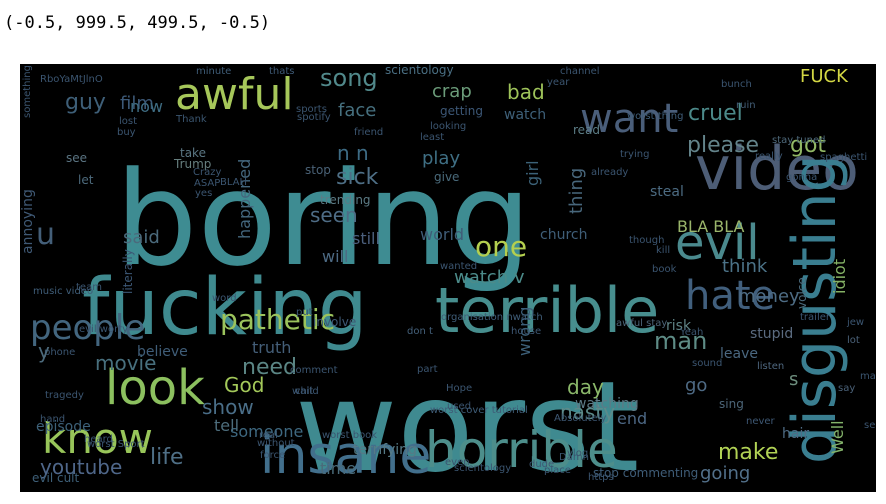 The image size is (886, 504). I want to click on word-cloud-word: vlog, so click(577, 453).